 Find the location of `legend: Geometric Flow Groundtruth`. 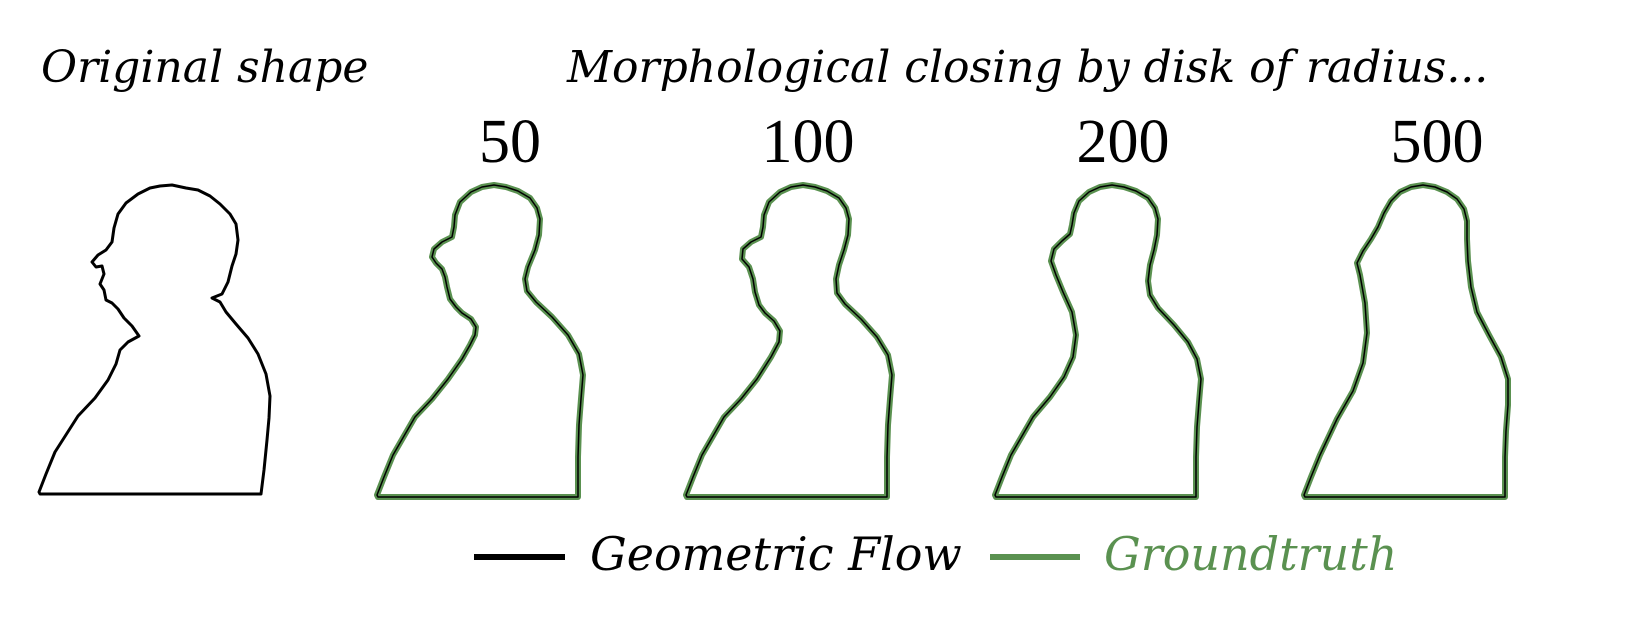

legend: Geometric Flow Groundtruth is located at coordinates (935, 554).